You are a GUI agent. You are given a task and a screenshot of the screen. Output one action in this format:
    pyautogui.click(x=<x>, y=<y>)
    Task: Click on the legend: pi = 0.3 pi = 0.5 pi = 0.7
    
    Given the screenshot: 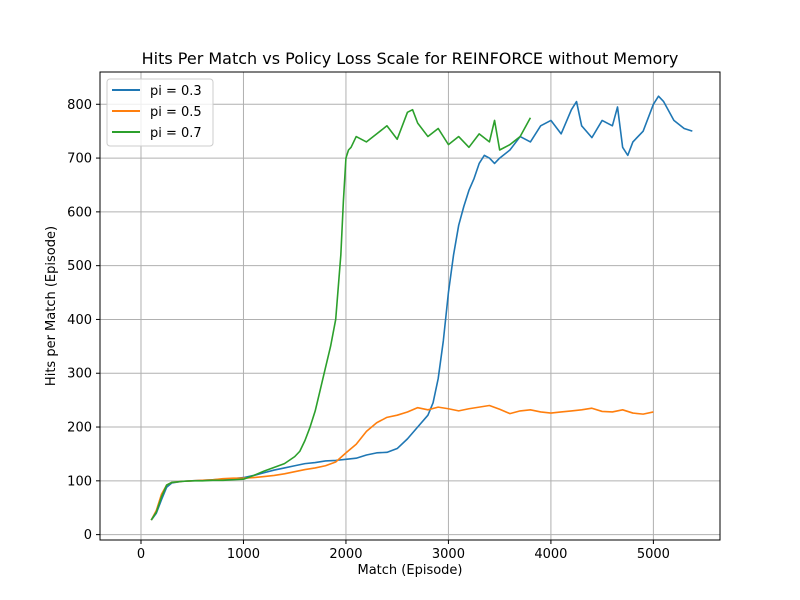 What is the action you would take?
    pyautogui.click(x=160, y=112)
    